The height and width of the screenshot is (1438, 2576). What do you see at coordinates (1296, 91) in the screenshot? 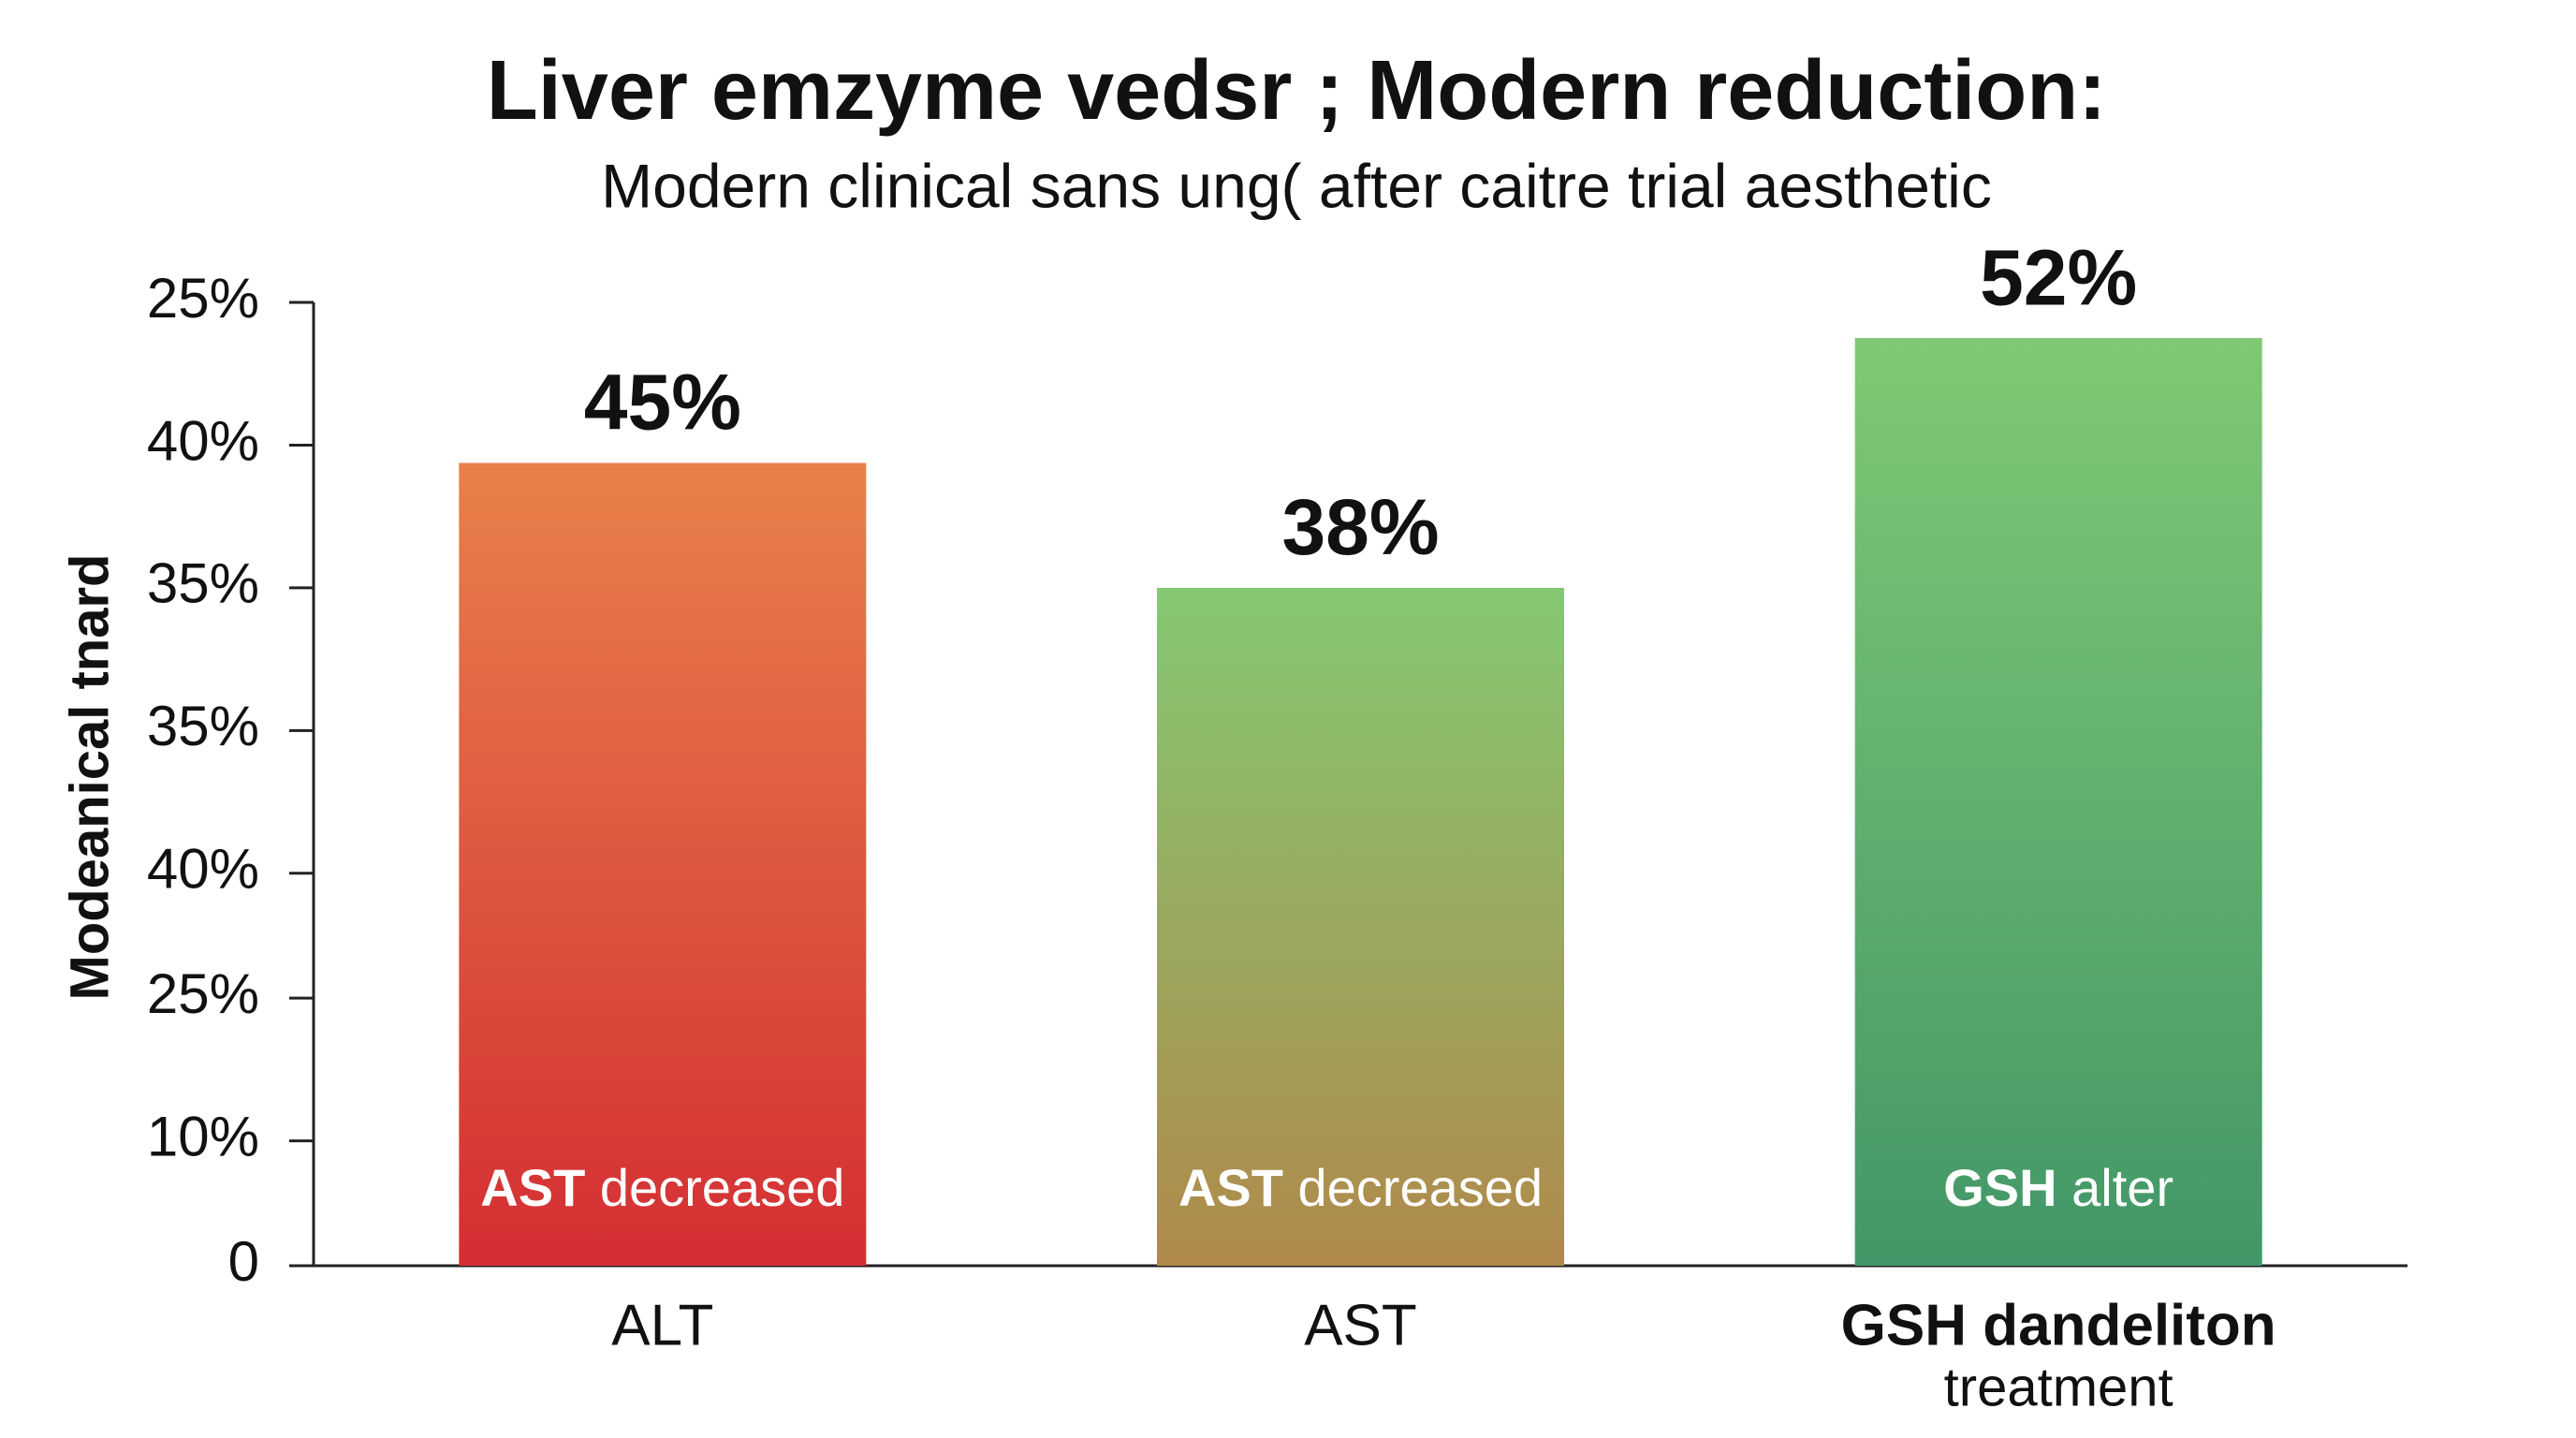
I see `chart-title: Liver emzyme vedsr ; Modern reduction:` at bounding box center [1296, 91].